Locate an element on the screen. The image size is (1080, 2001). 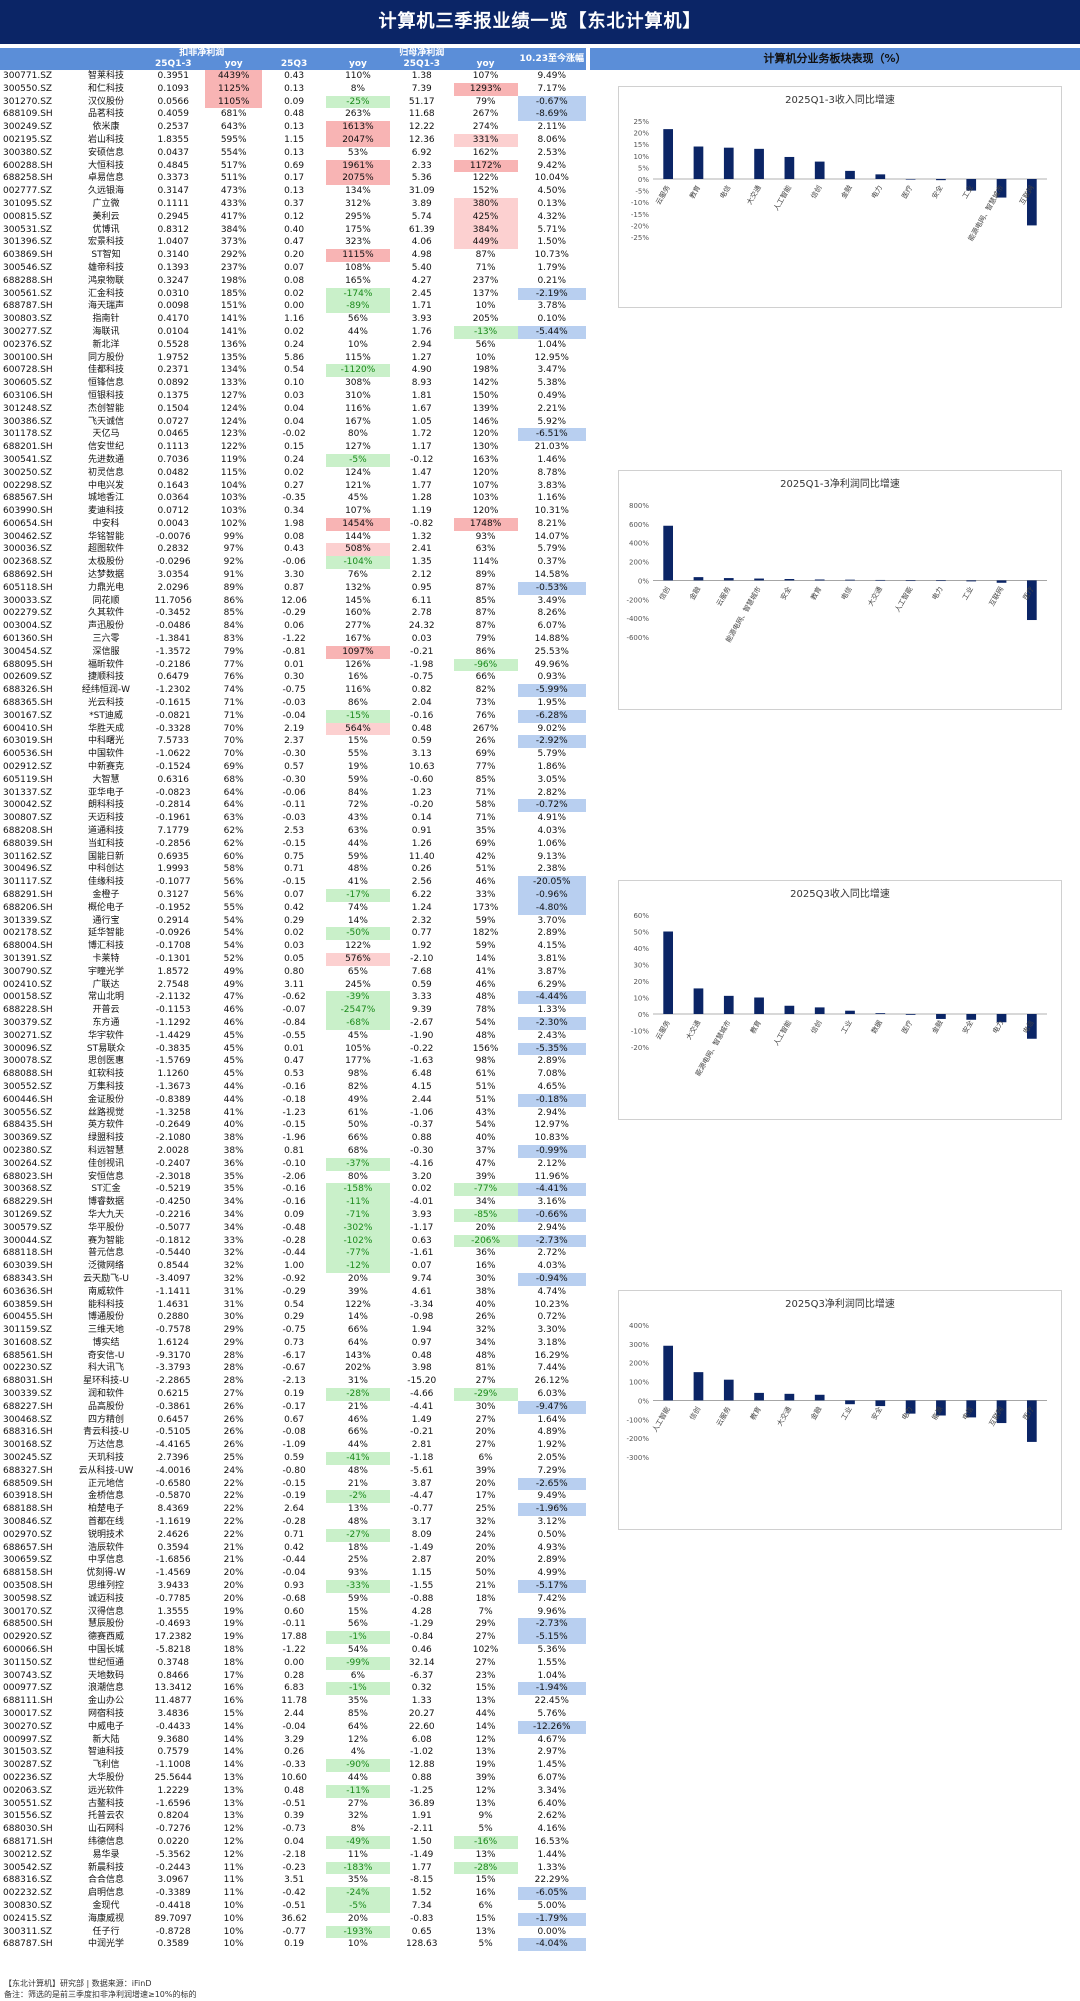
koufei-q1-3: 0.0712 is located at coordinates (173, 511).